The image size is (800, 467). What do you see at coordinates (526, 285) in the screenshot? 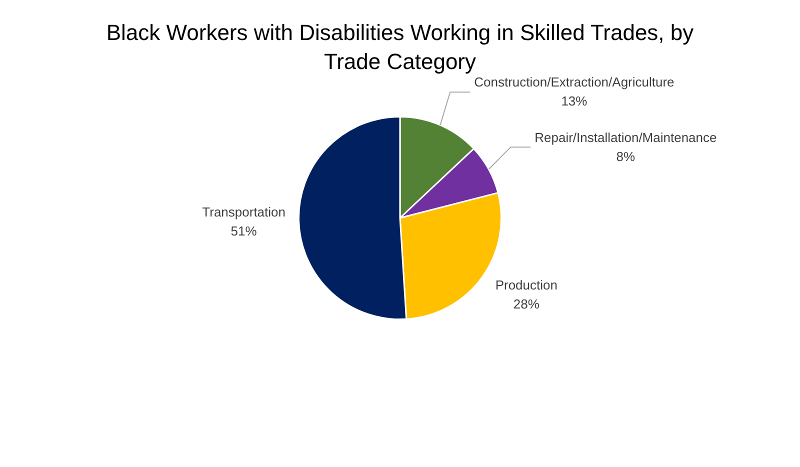
I see `slice-label: Production` at bounding box center [526, 285].